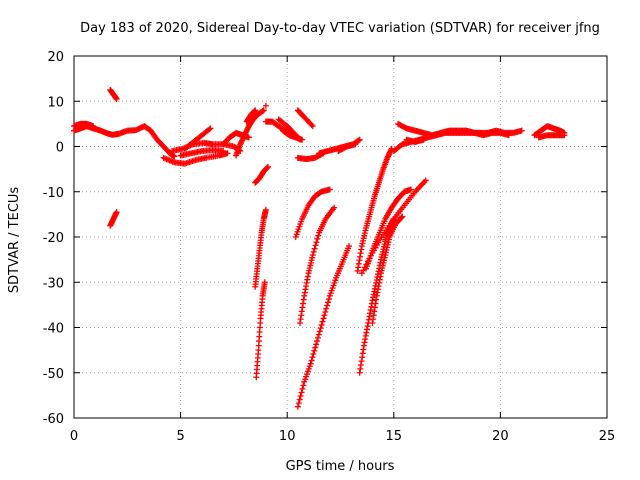  Describe the element at coordinates (53, 374) in the screenshot. I see `y-tick-label: -50` at that location.